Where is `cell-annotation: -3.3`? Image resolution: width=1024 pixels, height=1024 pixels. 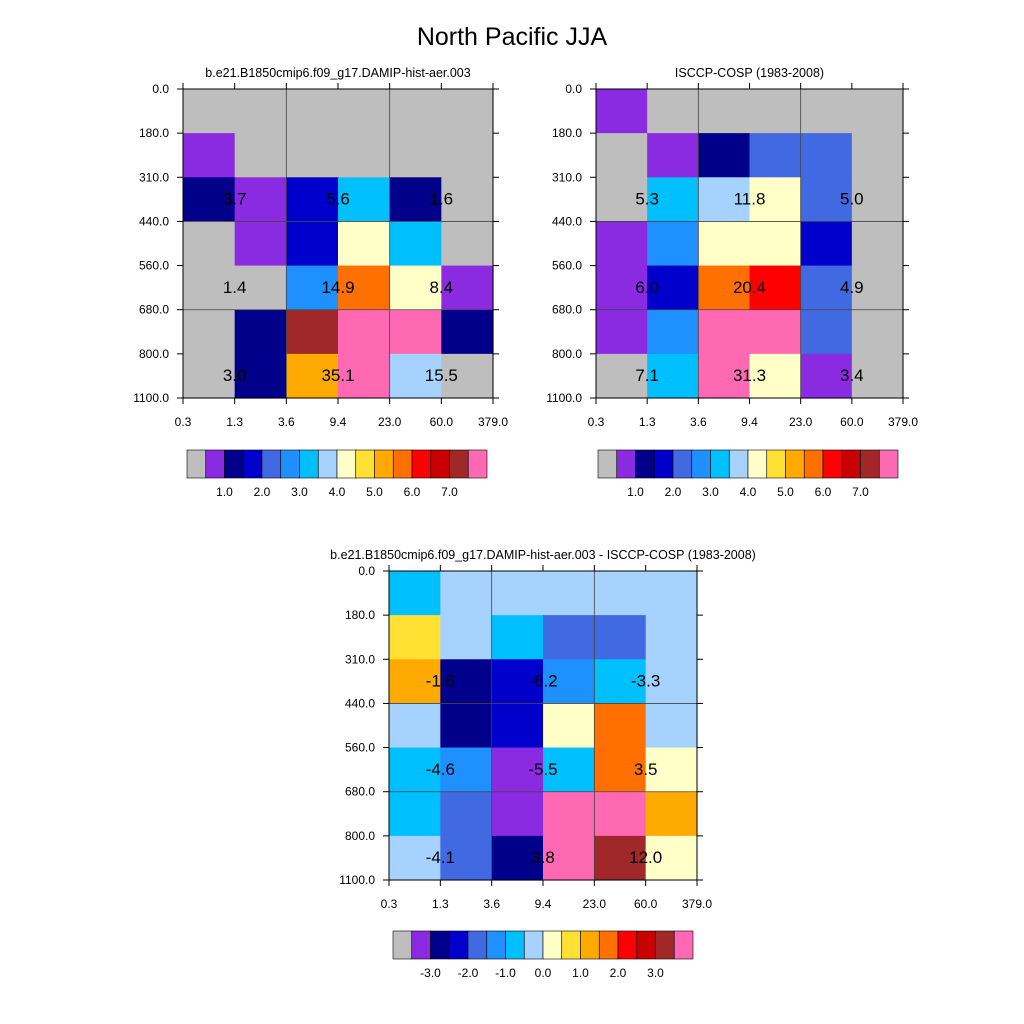 cell-annotation: -3.3 is located at coordinates (645, 681).